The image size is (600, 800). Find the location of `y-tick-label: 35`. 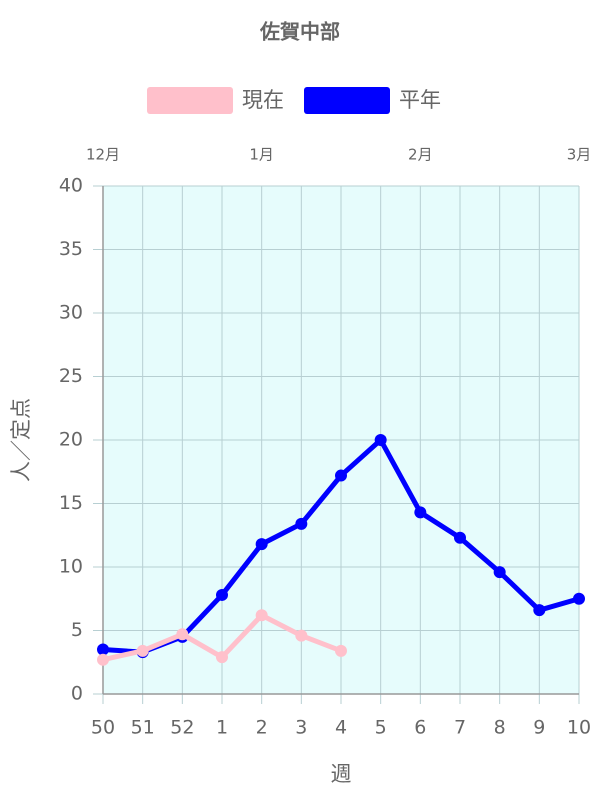

y-tick-label: 35 is located at coordinates (71, 249).